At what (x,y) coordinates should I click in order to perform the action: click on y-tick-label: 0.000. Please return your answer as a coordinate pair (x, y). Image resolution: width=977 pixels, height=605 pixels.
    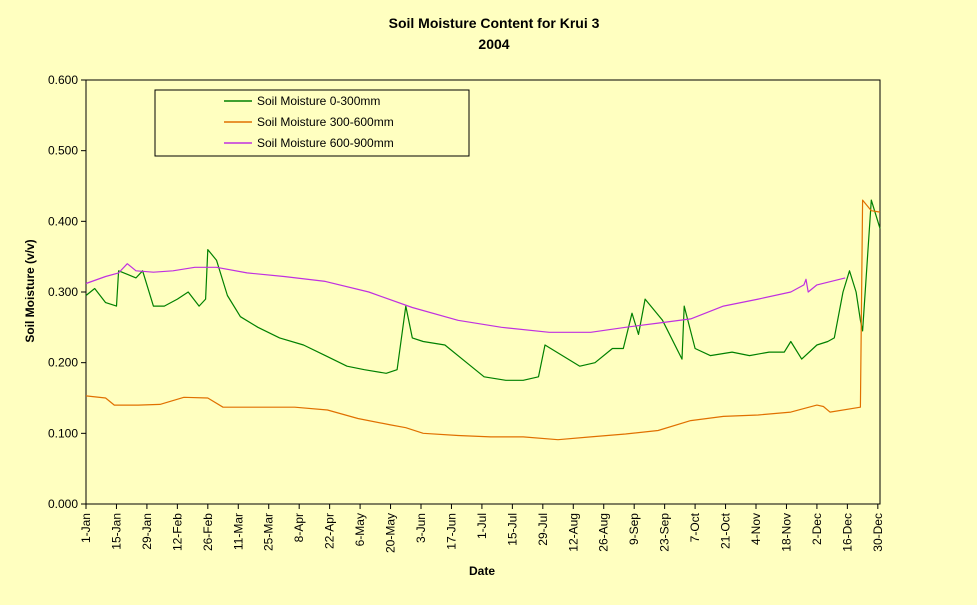
    Looking at the image, I should click on (63, 504).